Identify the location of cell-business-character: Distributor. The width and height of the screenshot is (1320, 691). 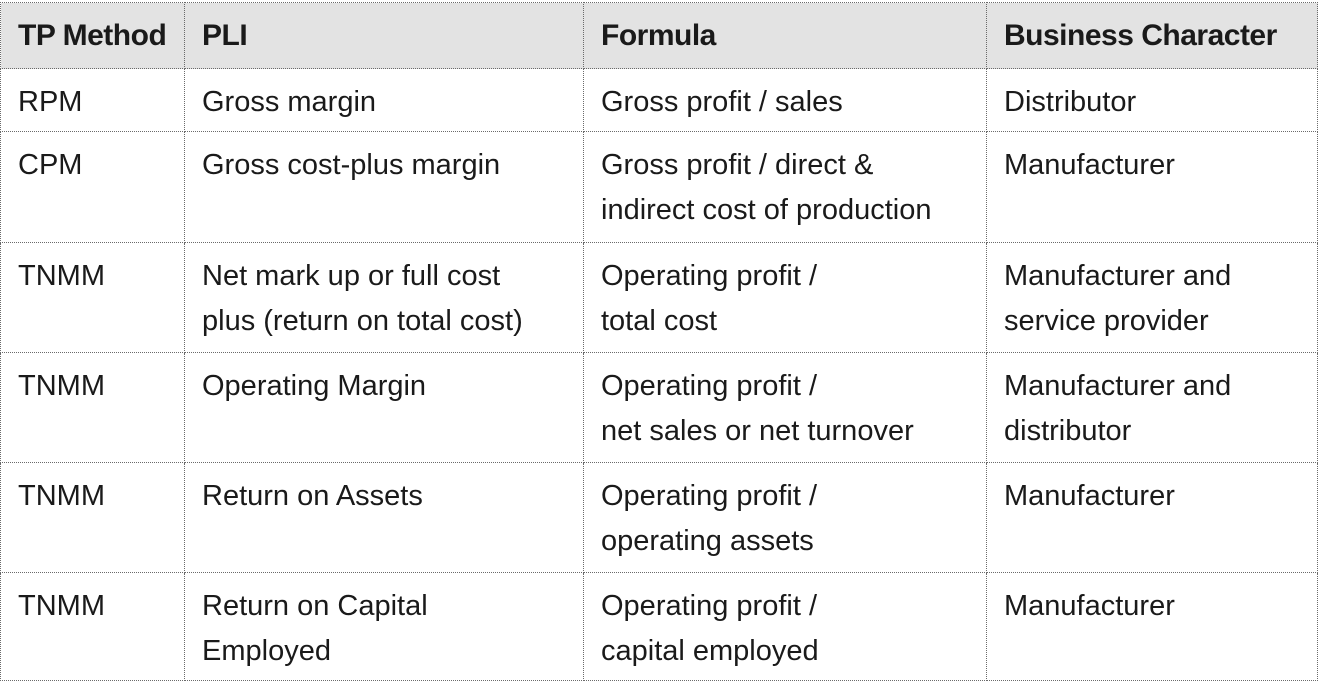
(1152, 100).